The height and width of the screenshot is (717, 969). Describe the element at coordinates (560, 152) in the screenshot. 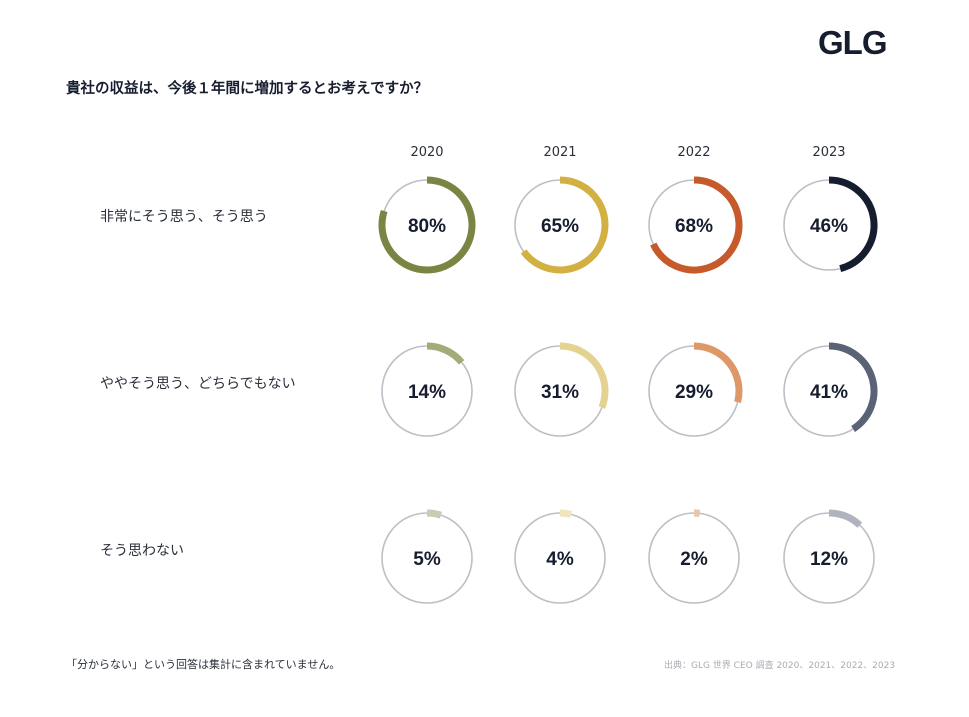

I see `year-label-2021: 2021` at that location.